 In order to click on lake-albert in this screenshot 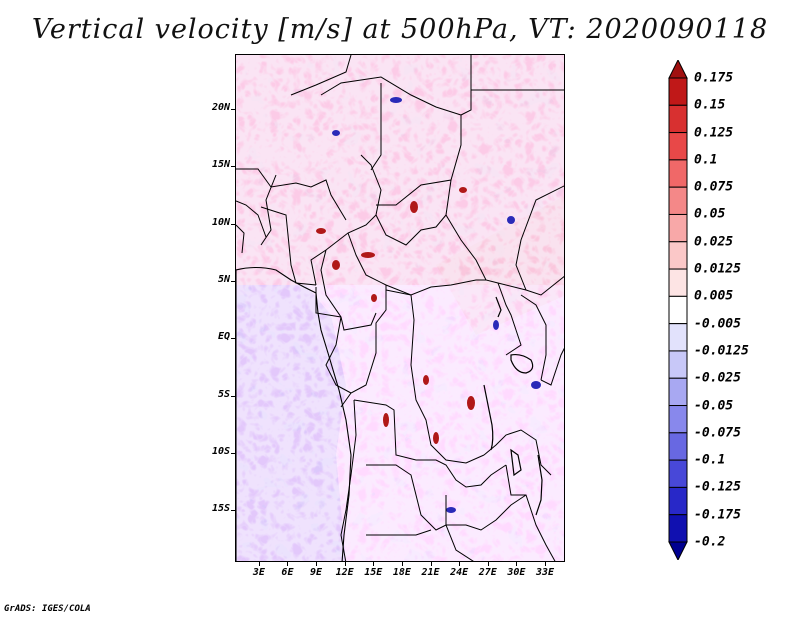, I will do `click(498, 307)`.